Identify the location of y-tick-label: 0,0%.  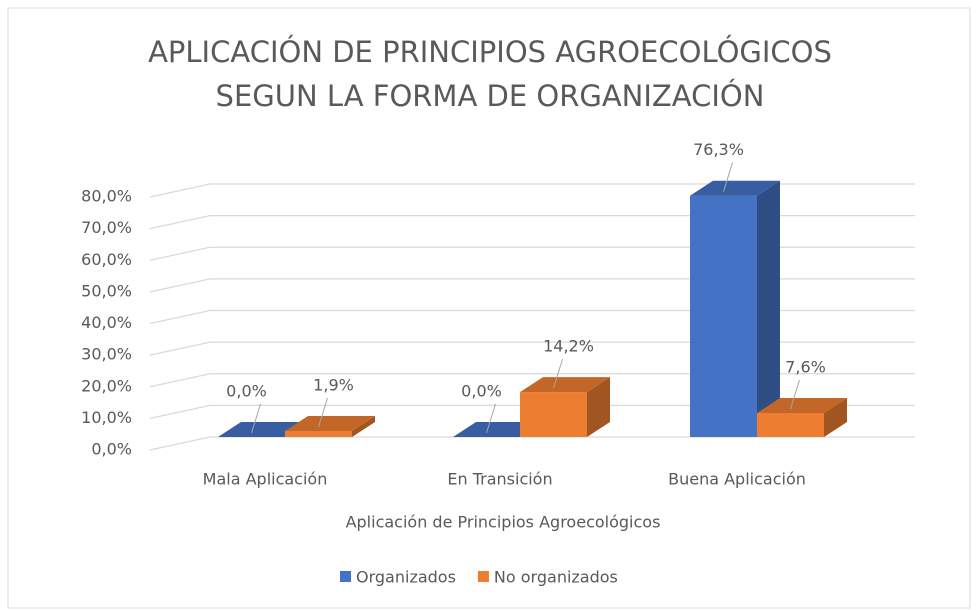
(111, 449).